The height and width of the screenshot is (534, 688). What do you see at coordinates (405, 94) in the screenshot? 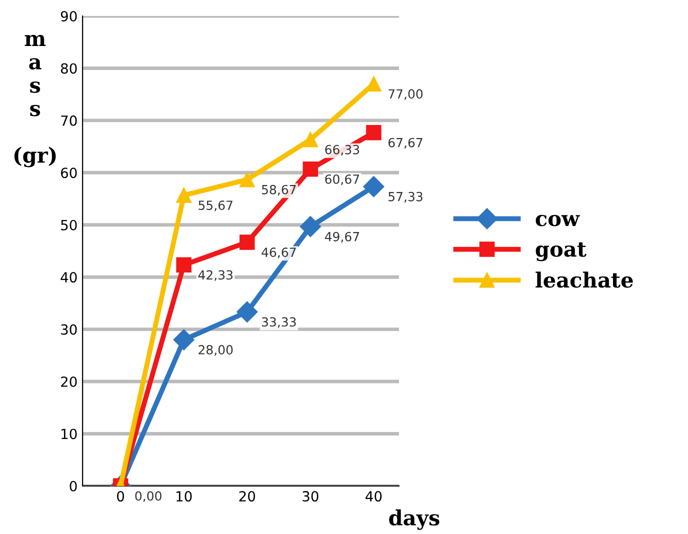
I see `data-label: 77,00` at bounding box center [405, 94].